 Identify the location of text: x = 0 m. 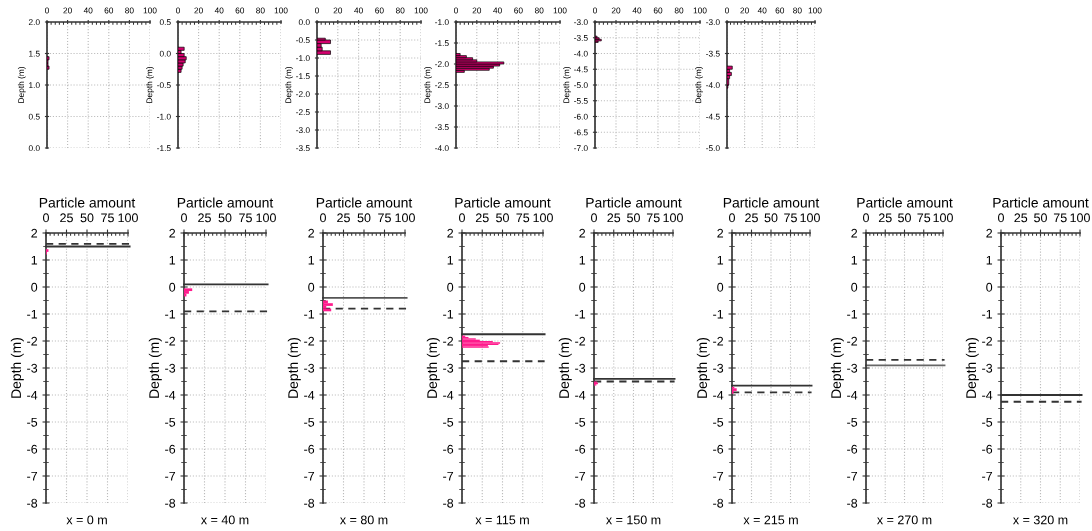
(86, 520).